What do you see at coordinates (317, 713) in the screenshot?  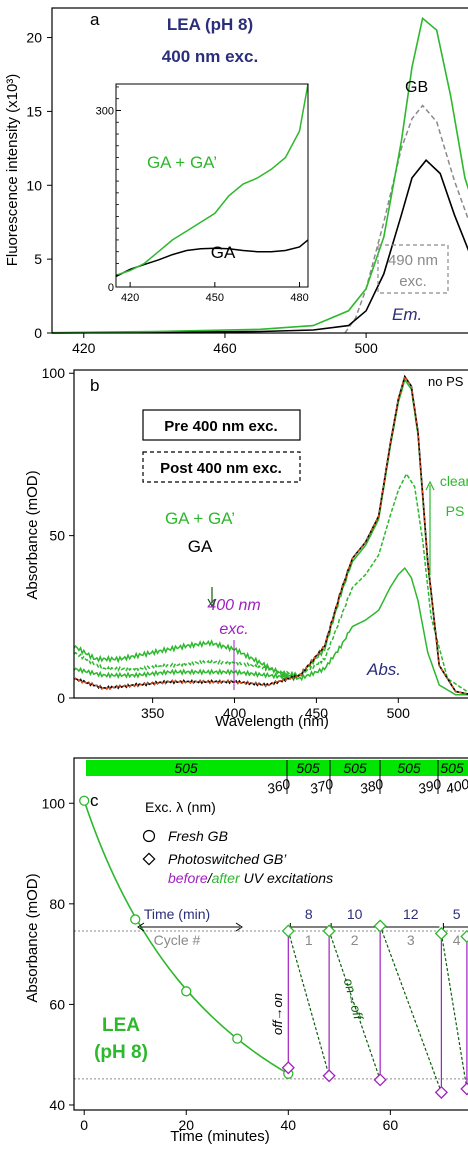 I see `x-tick-label: 450` at bounding box center [317, 713].